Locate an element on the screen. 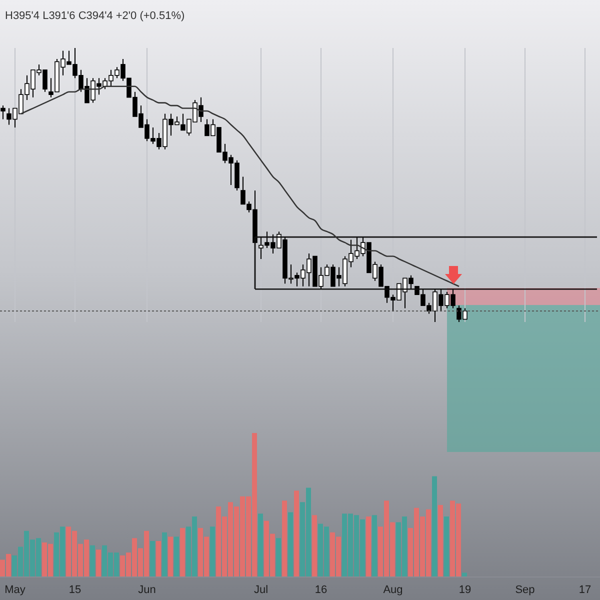 The width and height of the screenshot is (600, 600). x-tick-label: 16 is located at coordinates (321, 590).